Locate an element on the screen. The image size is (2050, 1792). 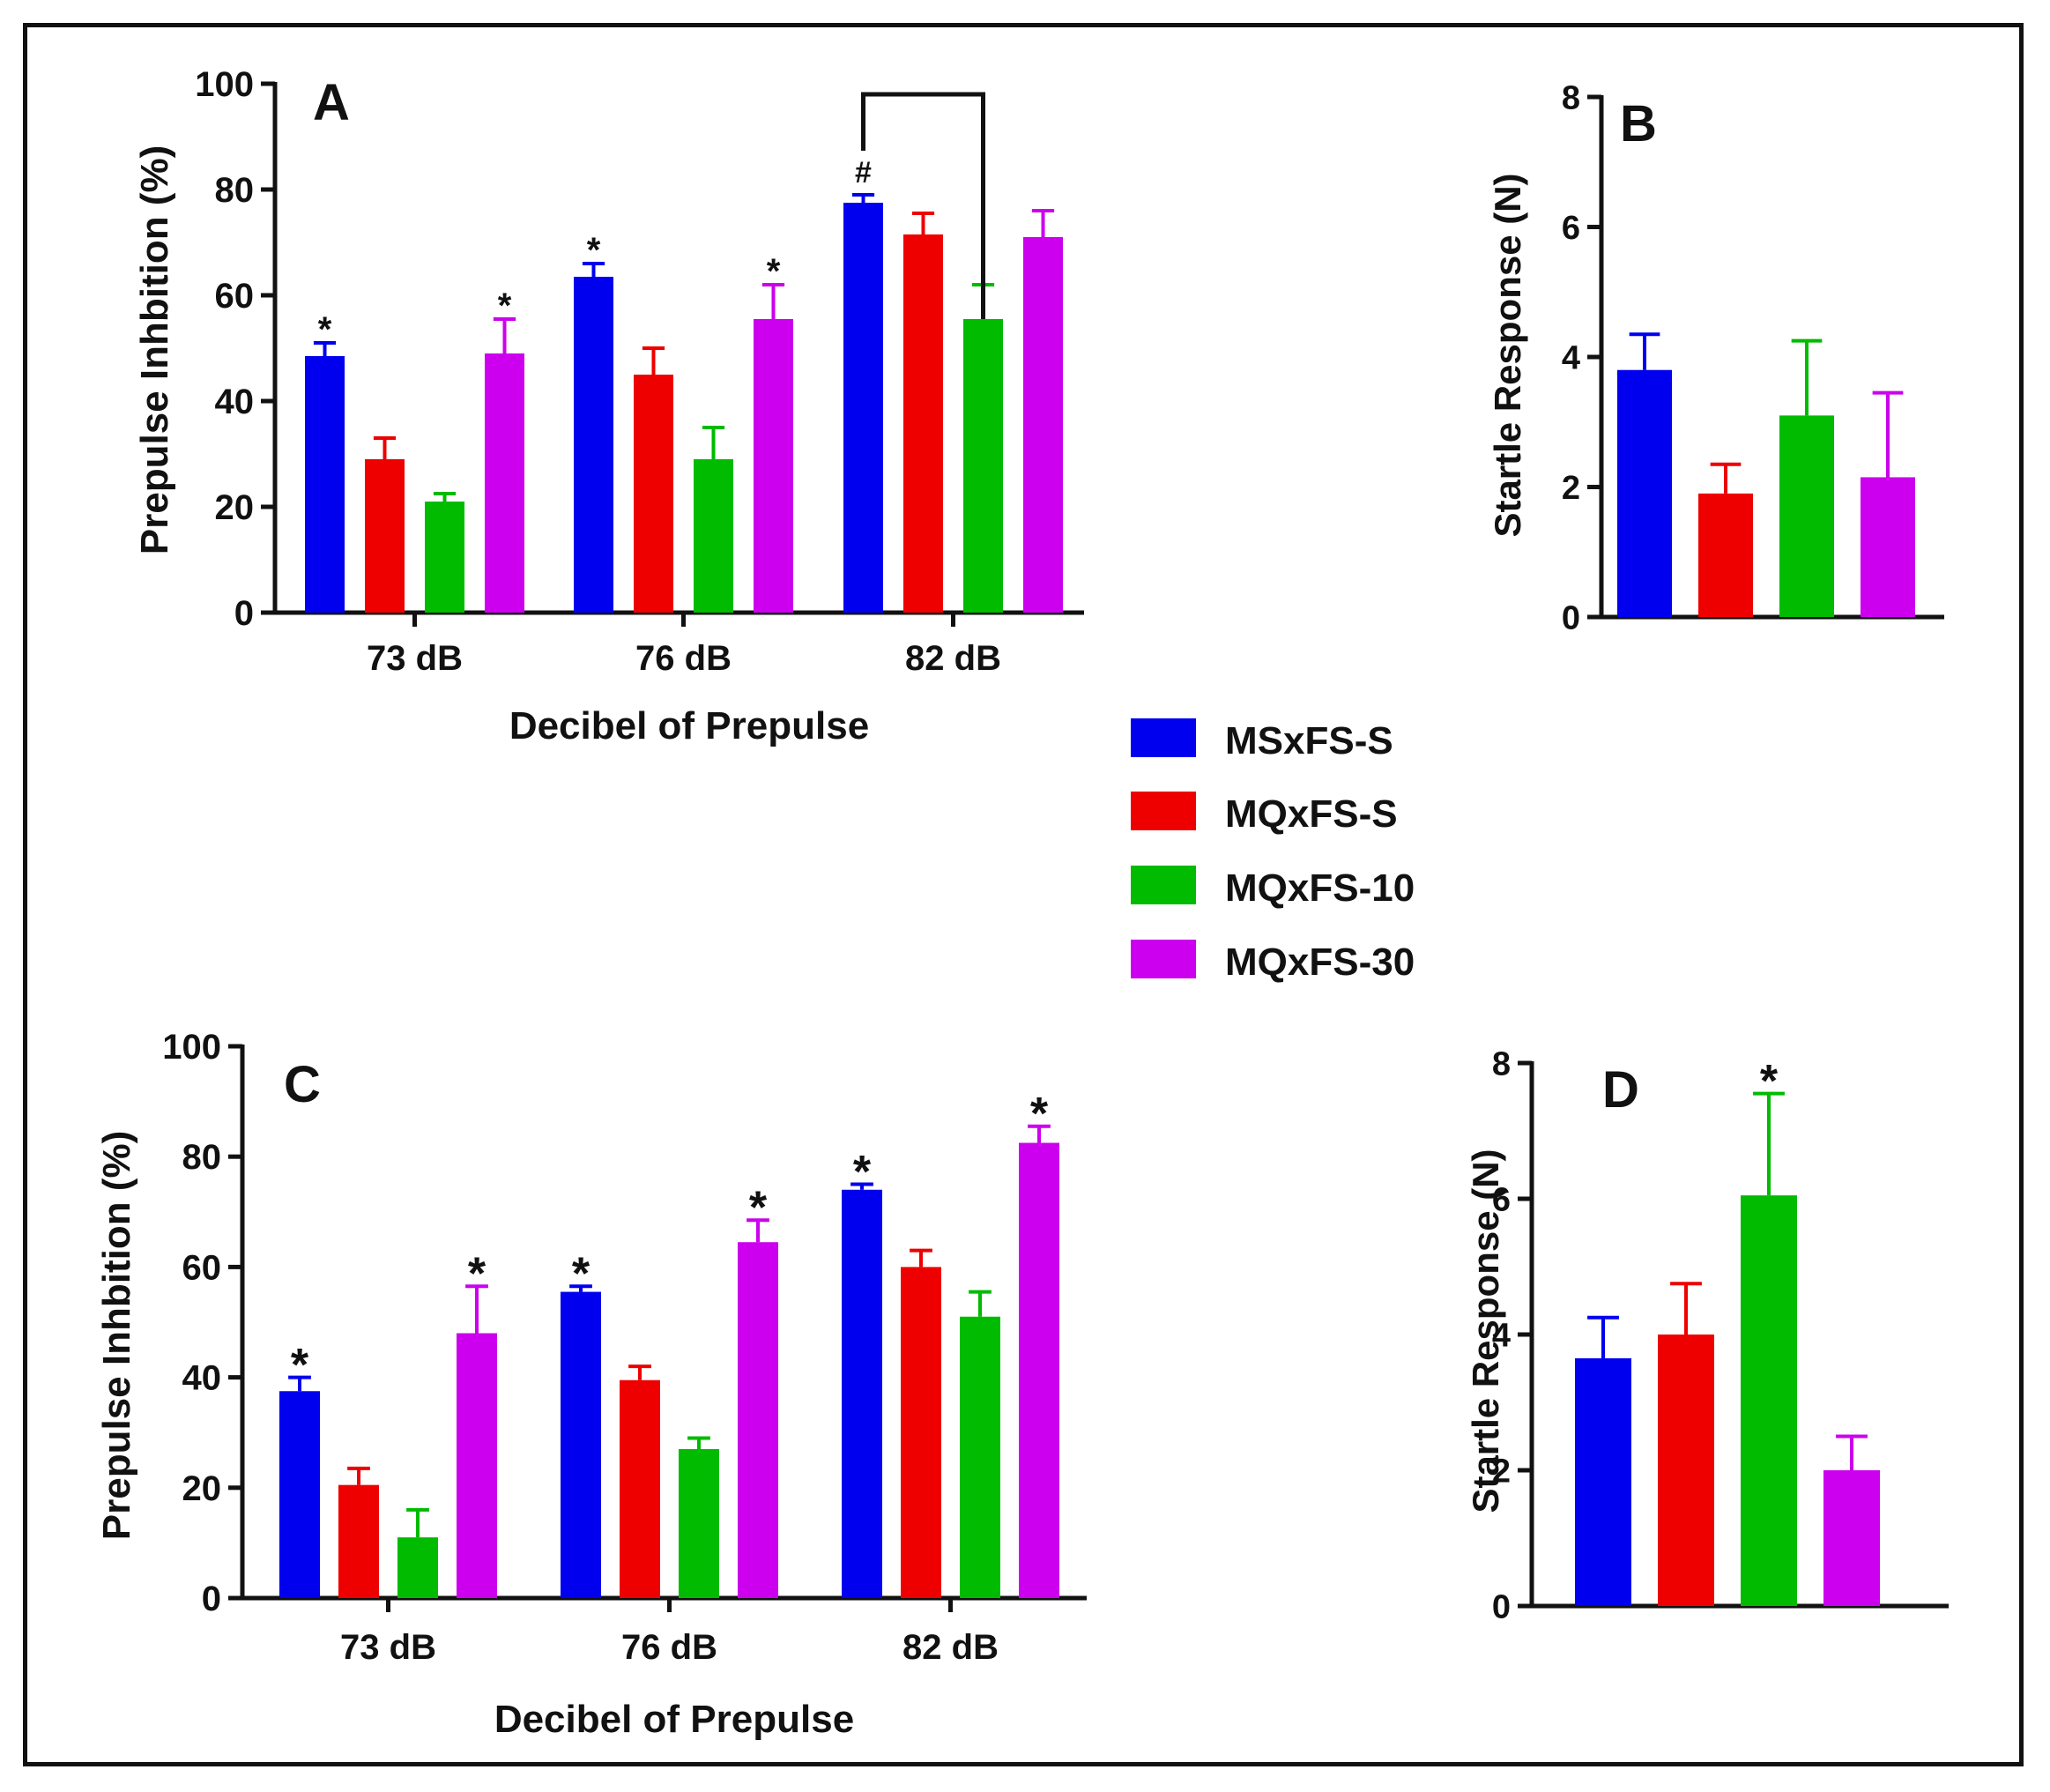
panel-b-bar-mqxfs-s is located at coordinates (1725, 555).